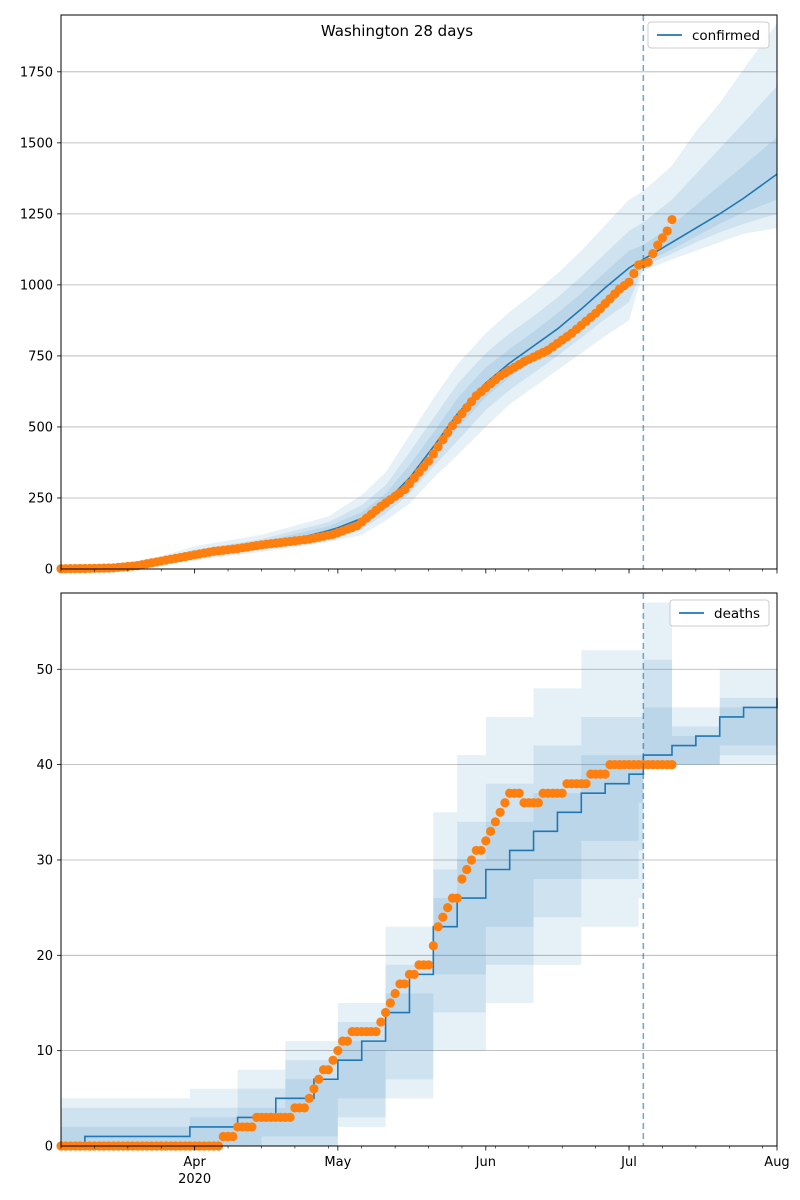 The image size is (800, 1200). What do you see at coordinates (337, 1162) in the screenshot?
I see `x-tick-label: May` at bounding box center [337, 1162].